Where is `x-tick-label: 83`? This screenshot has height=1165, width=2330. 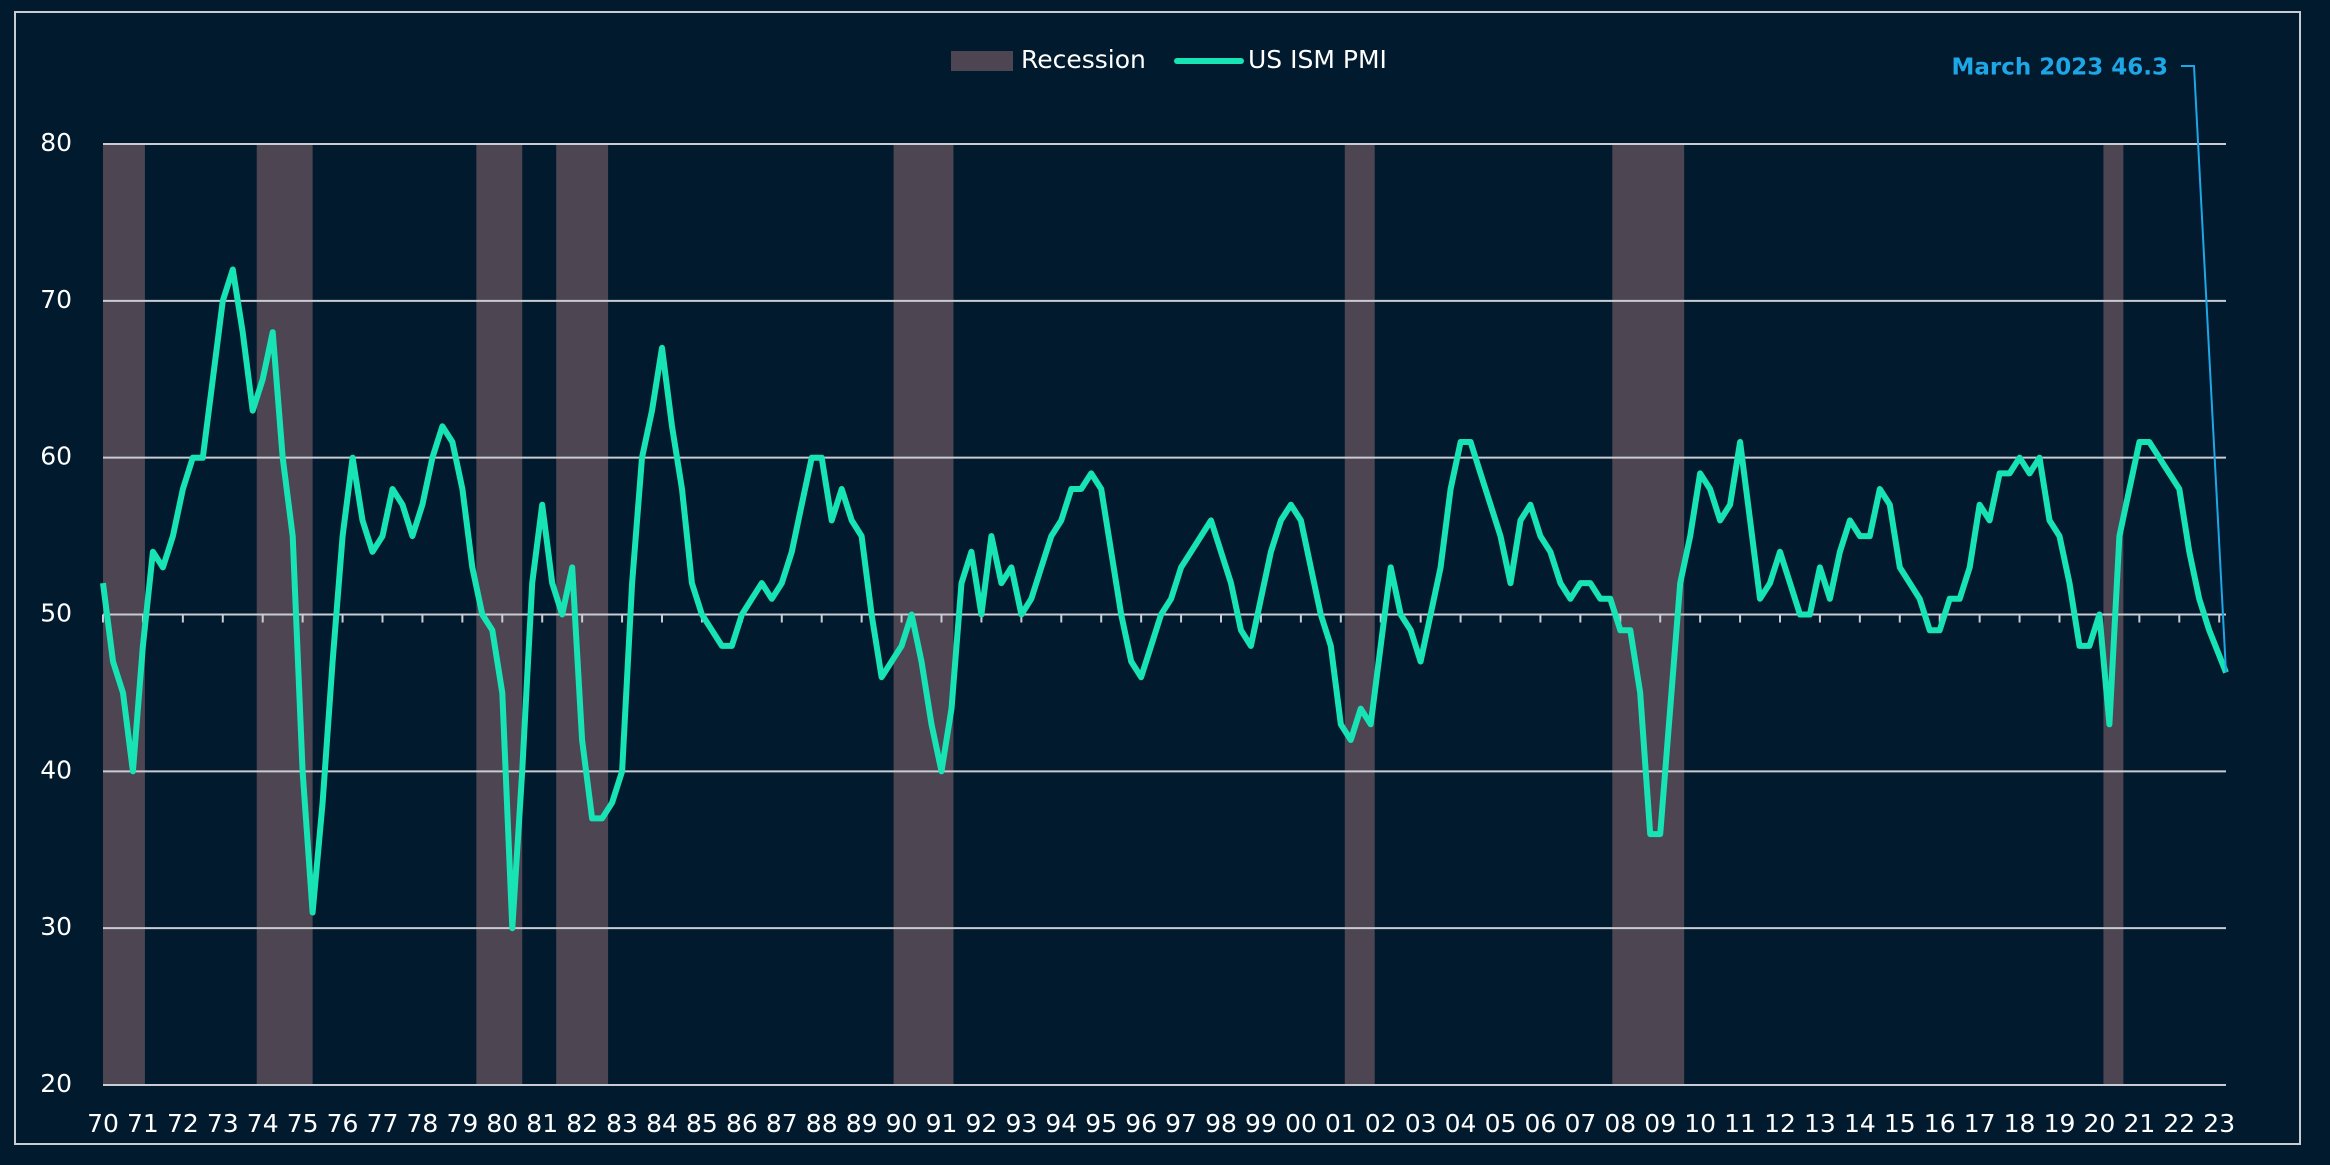
x-tick-label: 83 is located at coordinates (622, 1123).